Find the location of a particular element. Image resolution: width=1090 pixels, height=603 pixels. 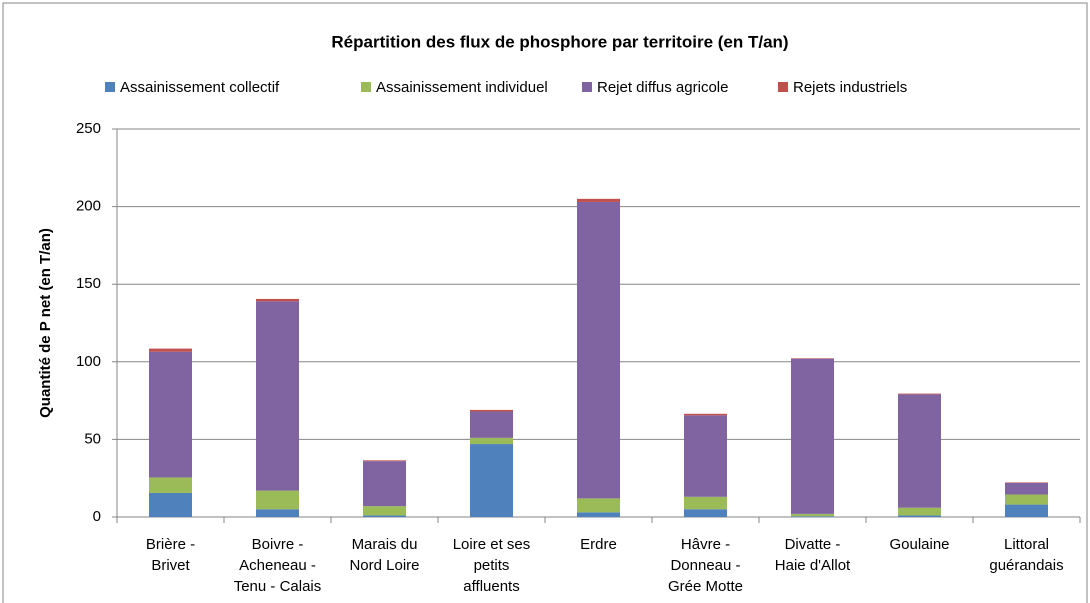

legend-label: Rejet diffus agricole is located at coordinates (662, 87).